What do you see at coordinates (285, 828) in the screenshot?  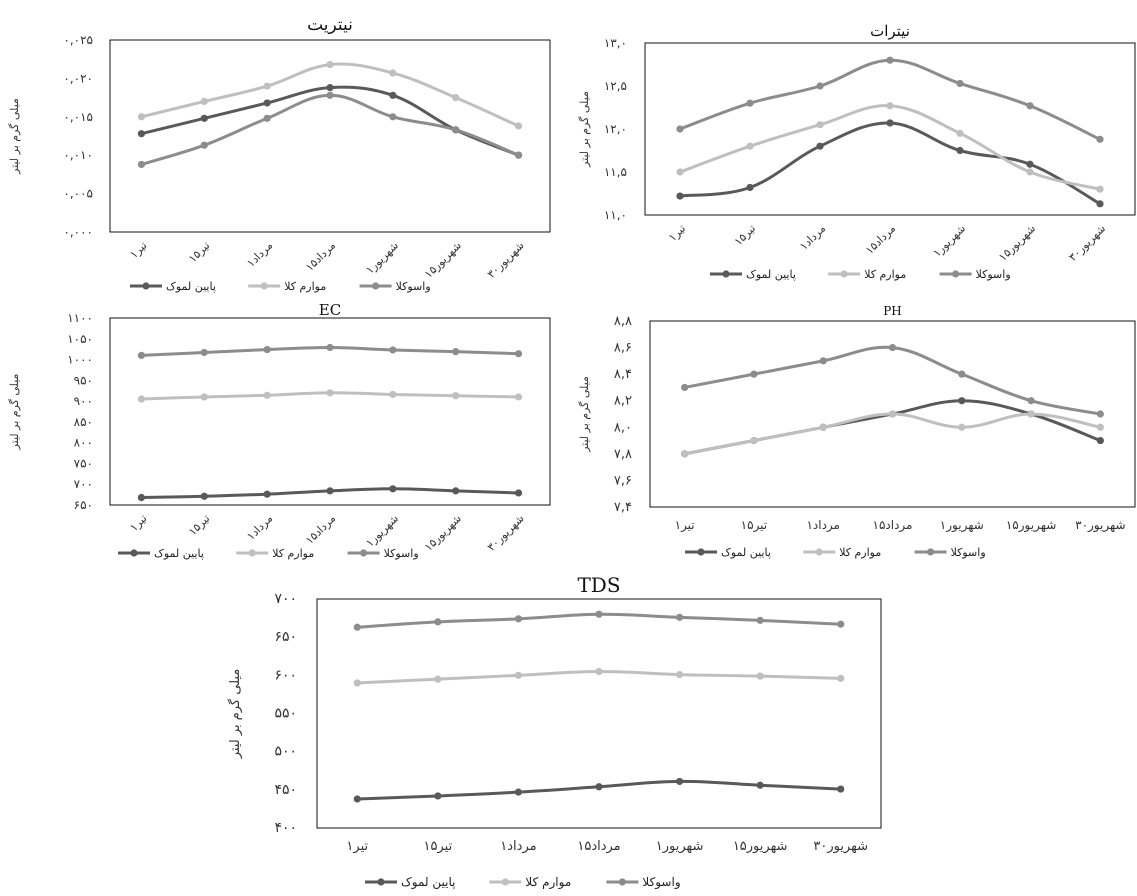 I see `y-tick-label: ۴۰۰` at bounding box center [285, 828].